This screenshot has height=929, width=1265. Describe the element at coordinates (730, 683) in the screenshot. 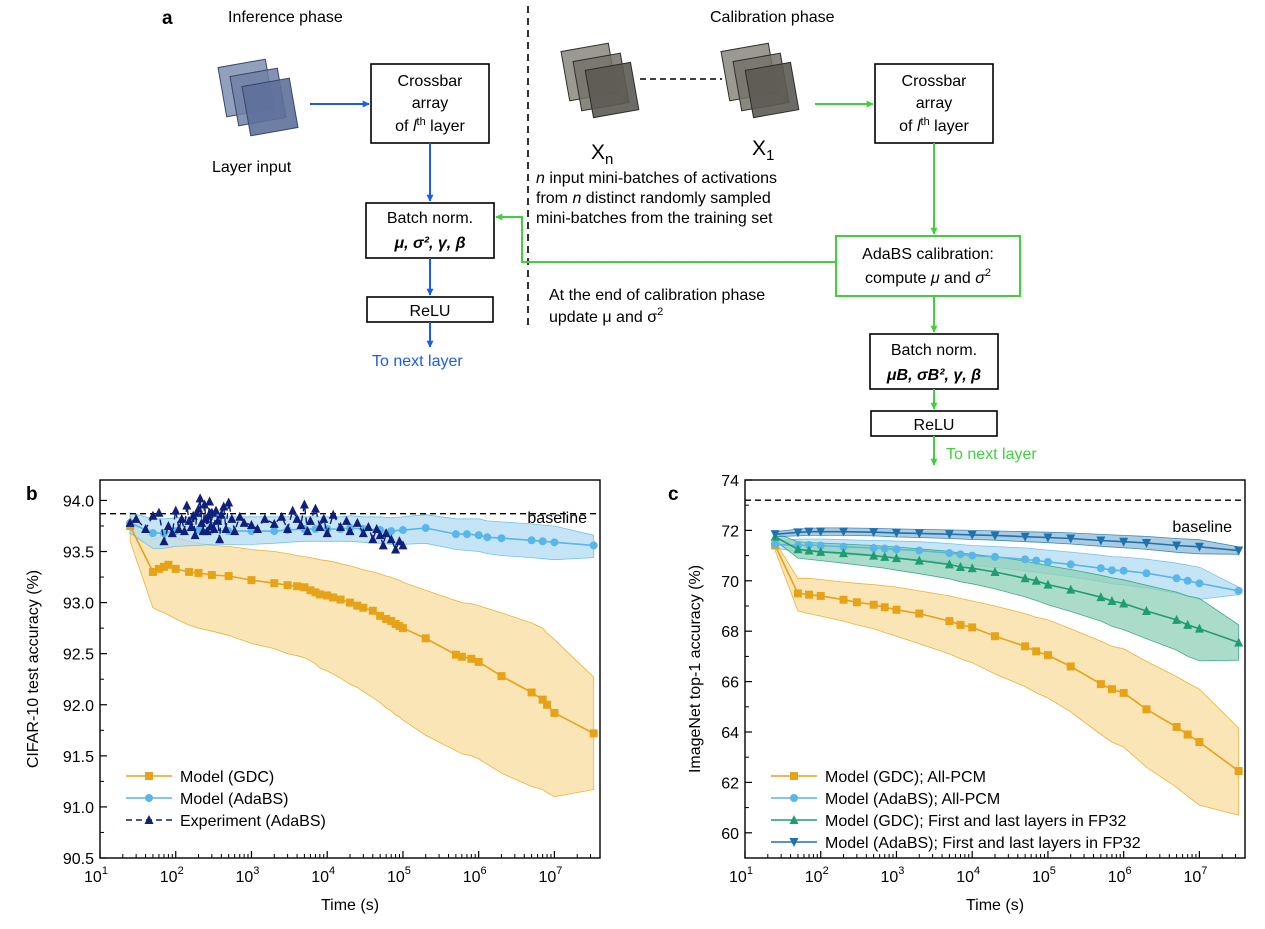

I see `ytick-label-c-3: 66` at that location.